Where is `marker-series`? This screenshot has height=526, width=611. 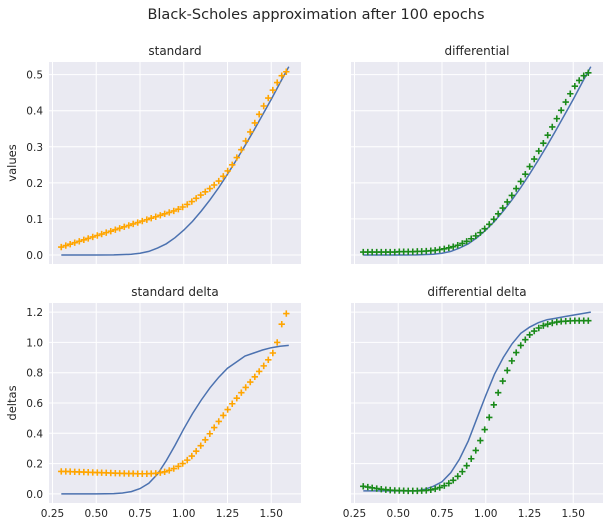
marker-series is located at coordinates (476, 406).